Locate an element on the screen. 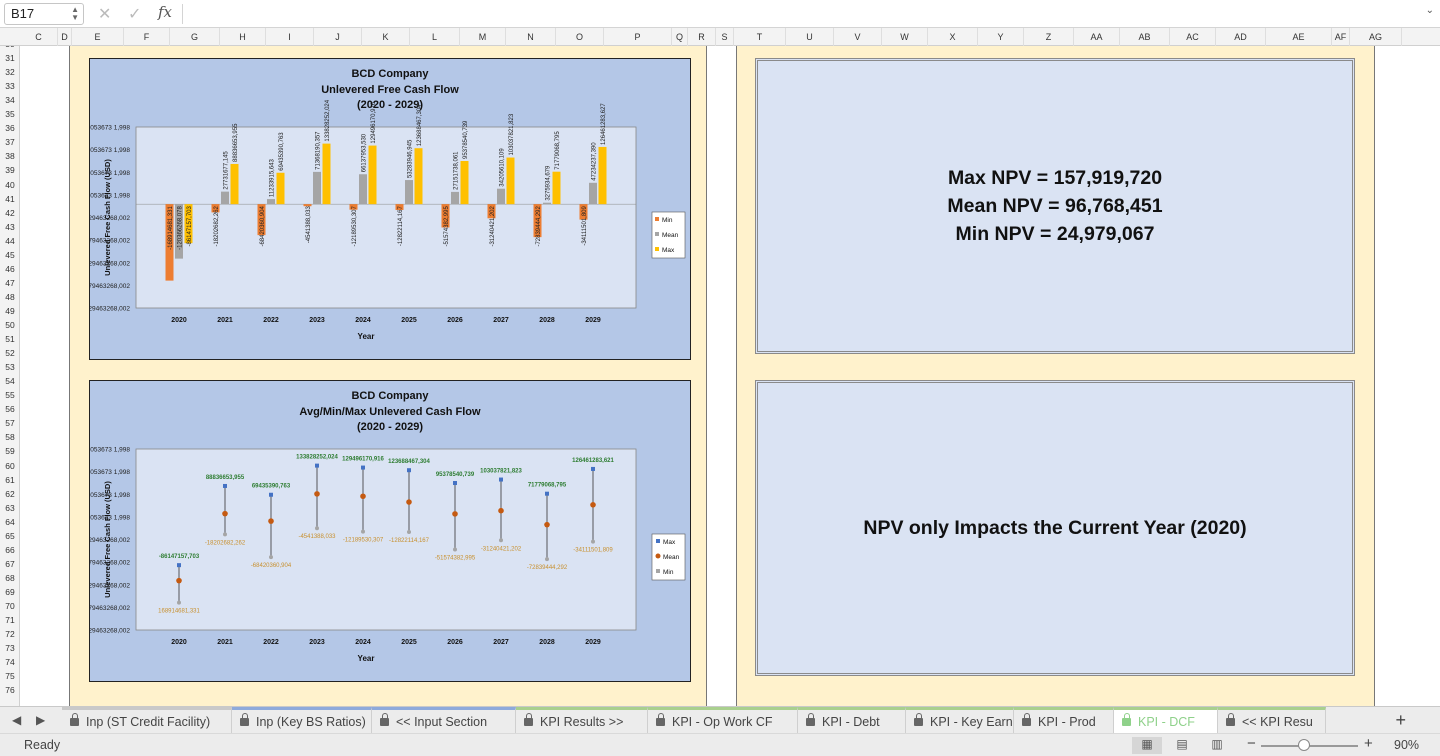  column-header-aa: AA is located at coordinates (1097, 37).